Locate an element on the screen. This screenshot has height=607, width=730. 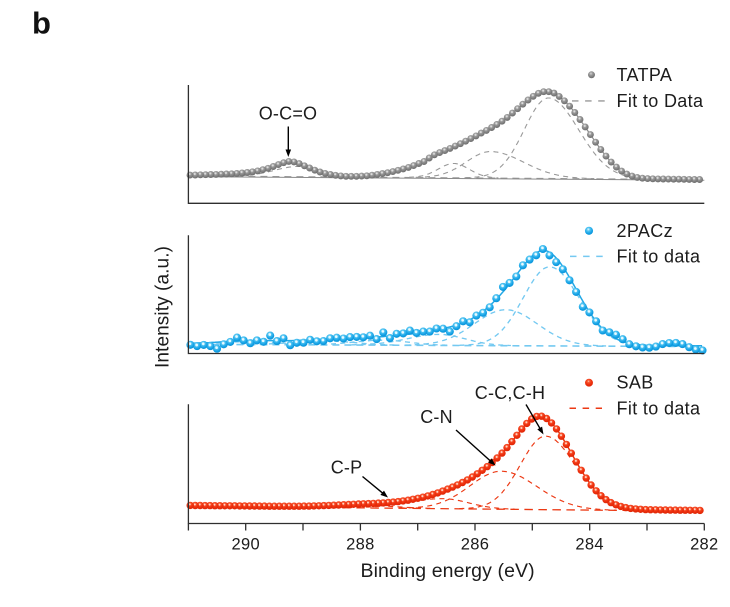
svg-text: b is located at coordinates (41, 23).